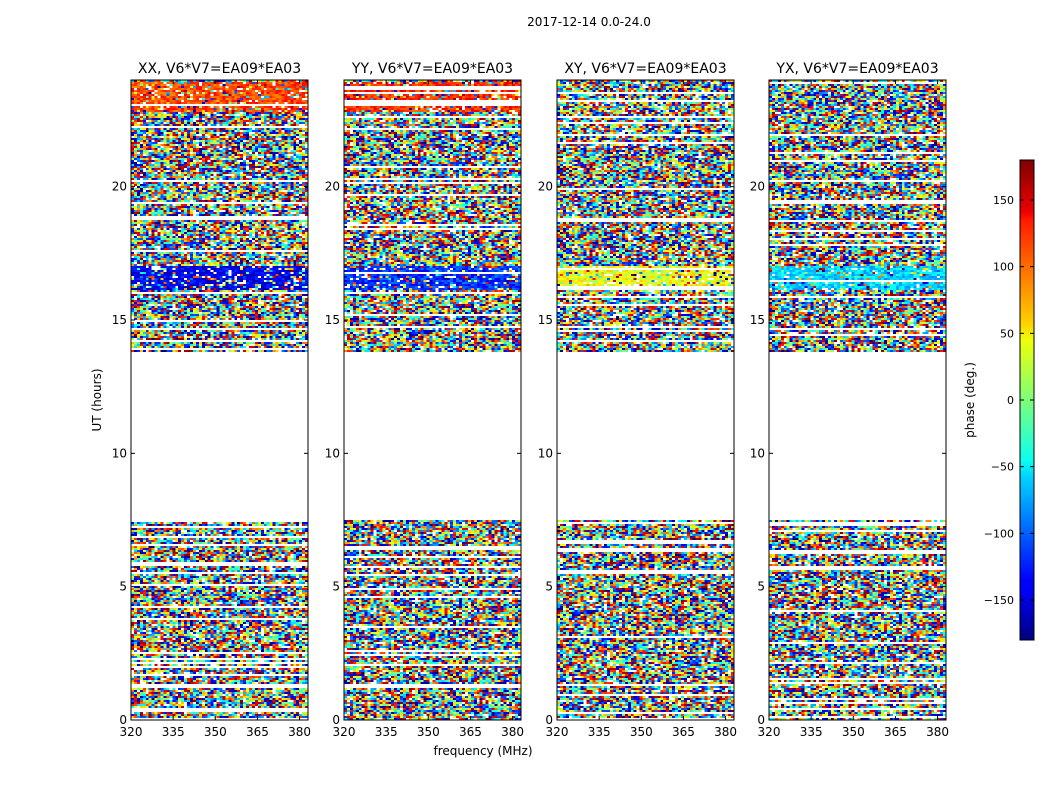  Describe the element at coordinates (589, 22) in the screenshot. I see `figure-title: 2017-12-14 0.0-24.0` at that location.